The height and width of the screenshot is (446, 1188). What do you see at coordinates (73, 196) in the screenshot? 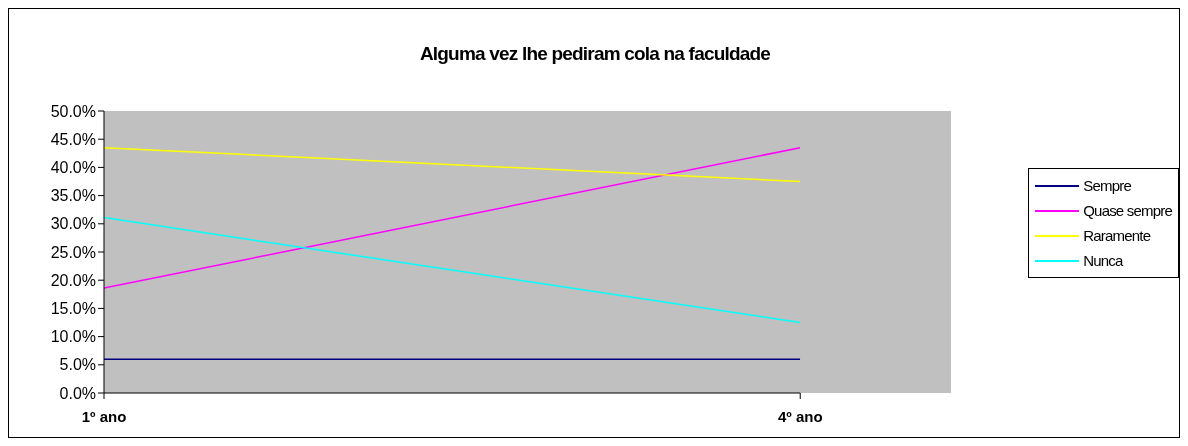
I see `y-tick-label: 35.0%` at bounding box center [73, 196].